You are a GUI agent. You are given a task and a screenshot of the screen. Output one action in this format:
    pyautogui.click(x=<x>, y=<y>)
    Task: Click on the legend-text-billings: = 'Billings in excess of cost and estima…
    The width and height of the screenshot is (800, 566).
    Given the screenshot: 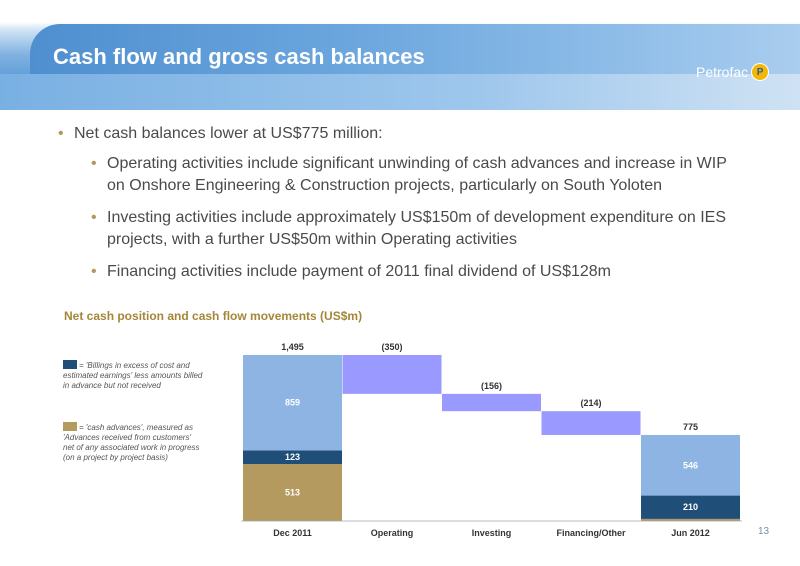 What is the action you would take?
    pyautogui.click(x=133, y=375)
    